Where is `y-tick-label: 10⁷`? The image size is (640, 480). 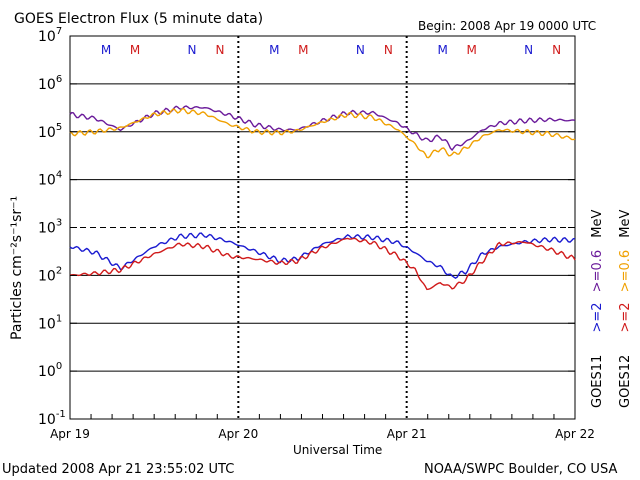
y-tick-label: 10⁷ is located at coordinates (50, 35).